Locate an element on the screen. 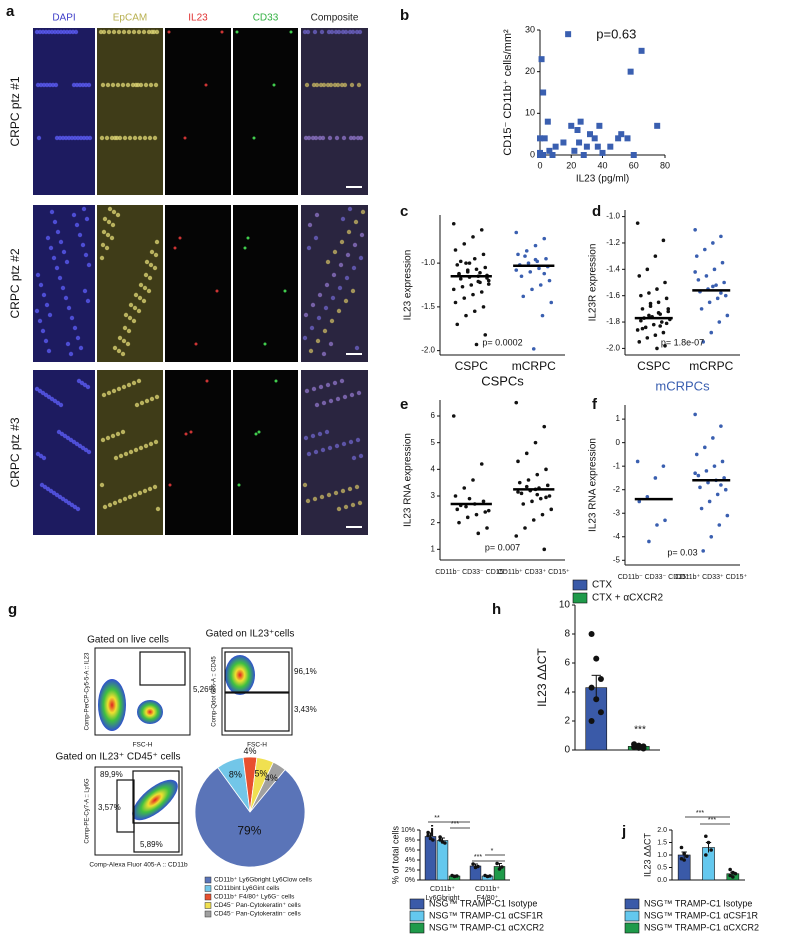 Image resolution: width=800 pixels, height=939 pixels. annotation: p= 0.03 is located at coordinates (682, 552).